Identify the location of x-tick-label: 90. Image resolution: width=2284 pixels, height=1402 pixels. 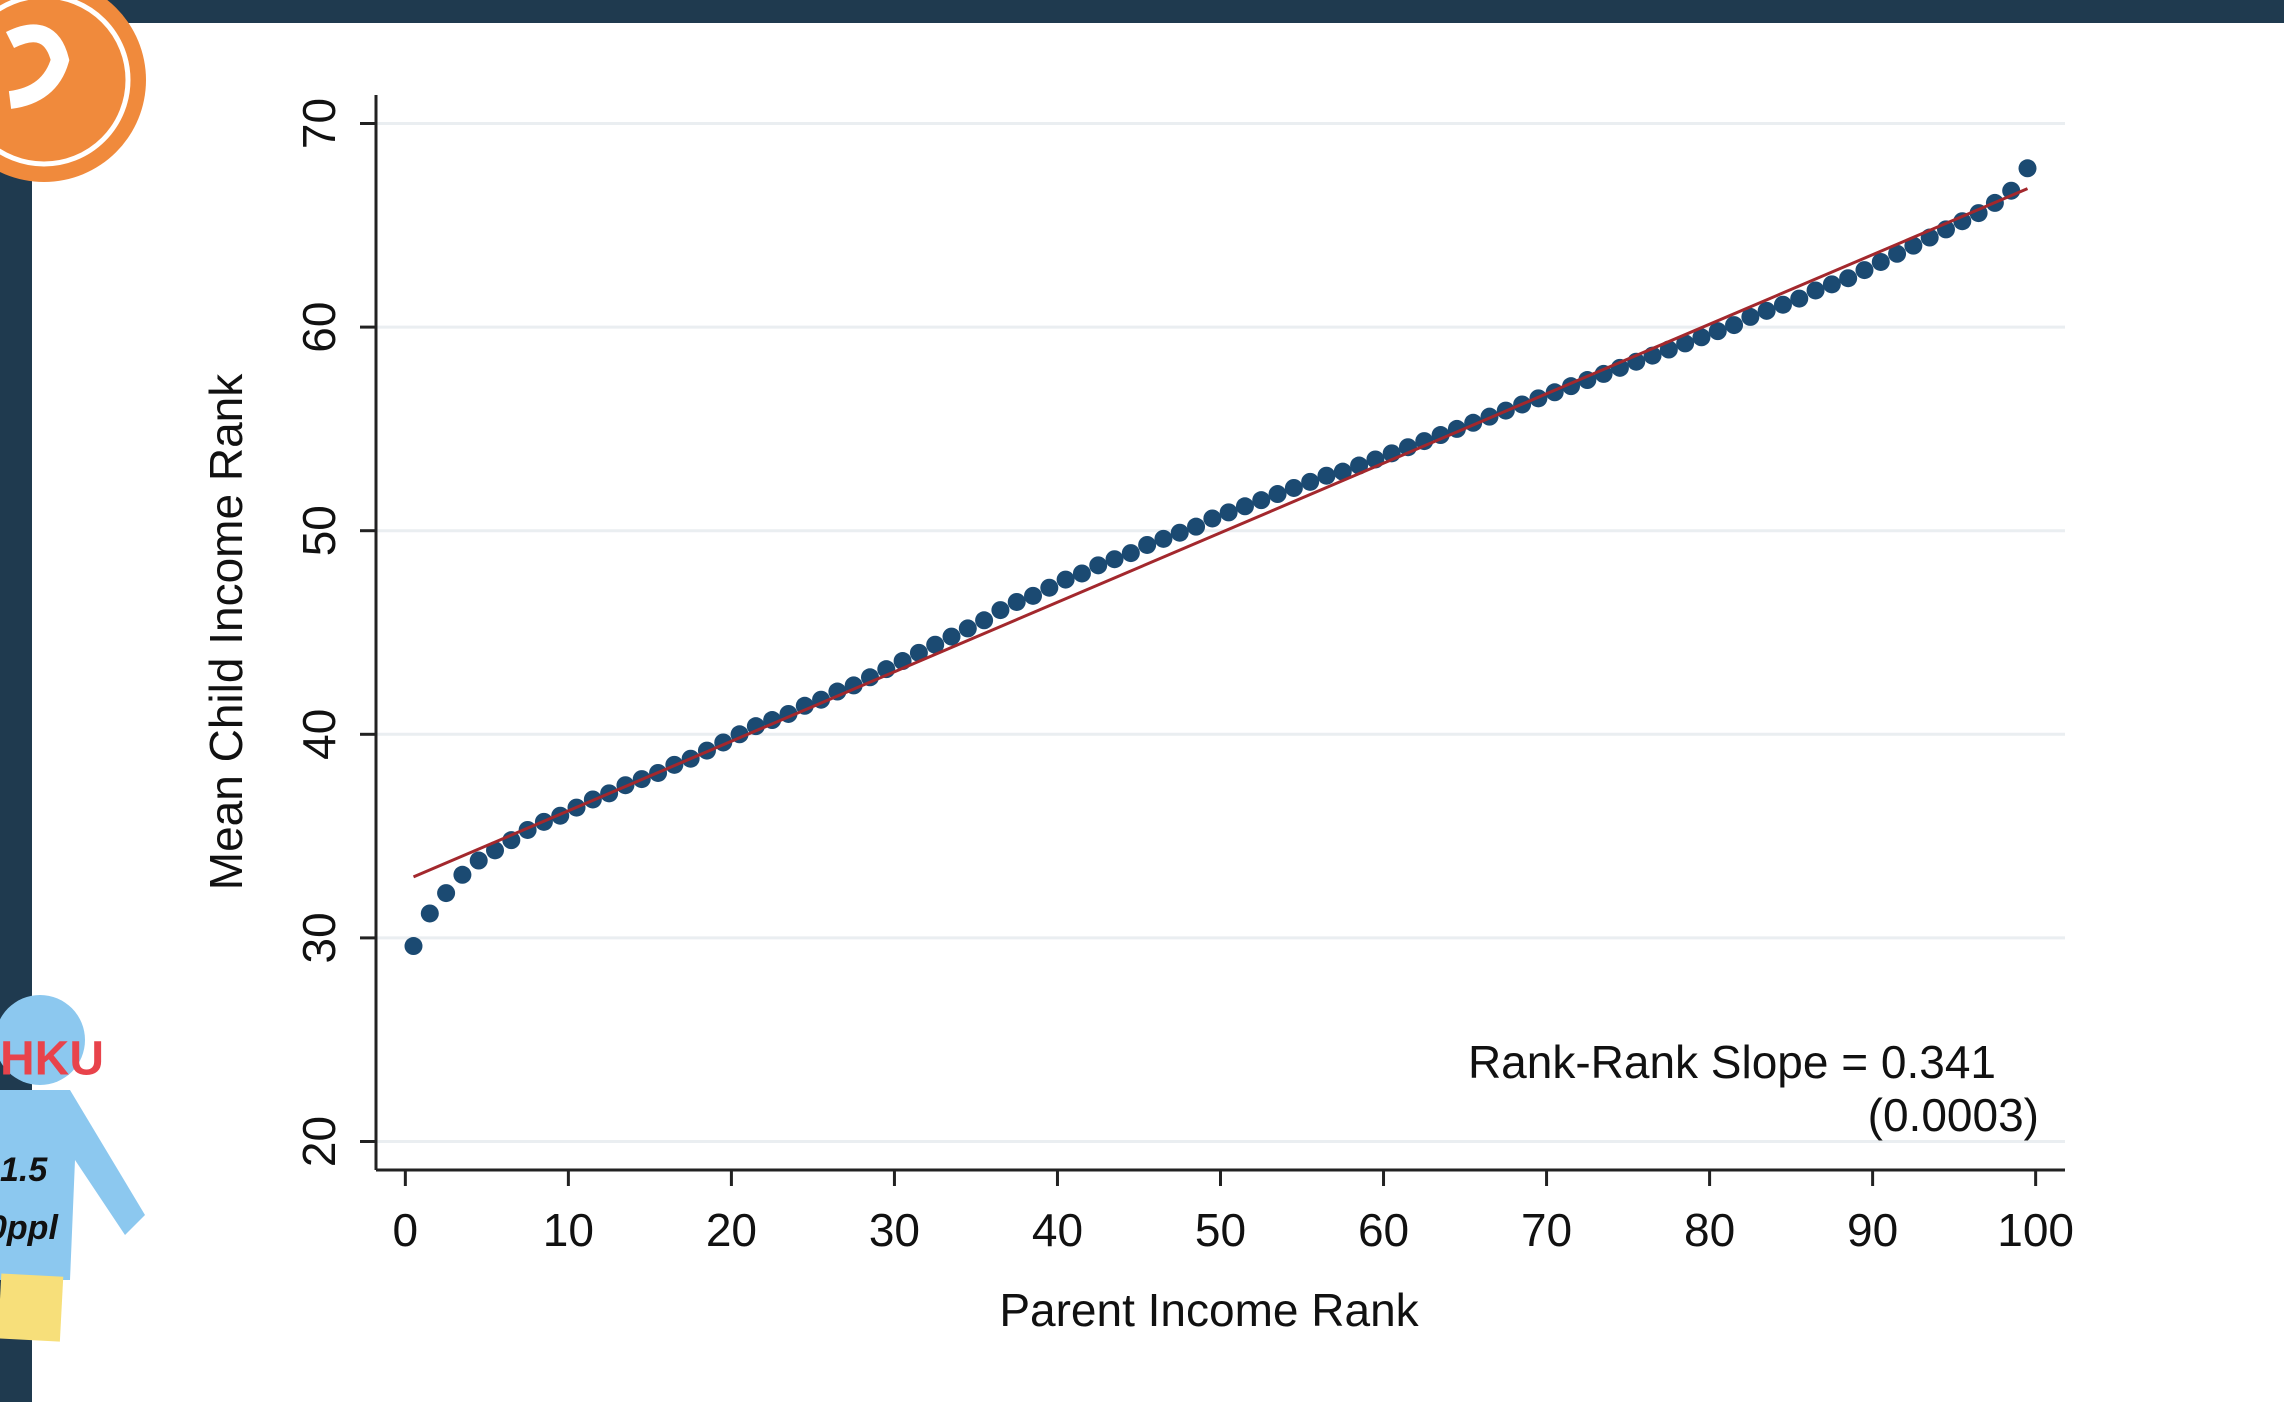
(1872, 1230).